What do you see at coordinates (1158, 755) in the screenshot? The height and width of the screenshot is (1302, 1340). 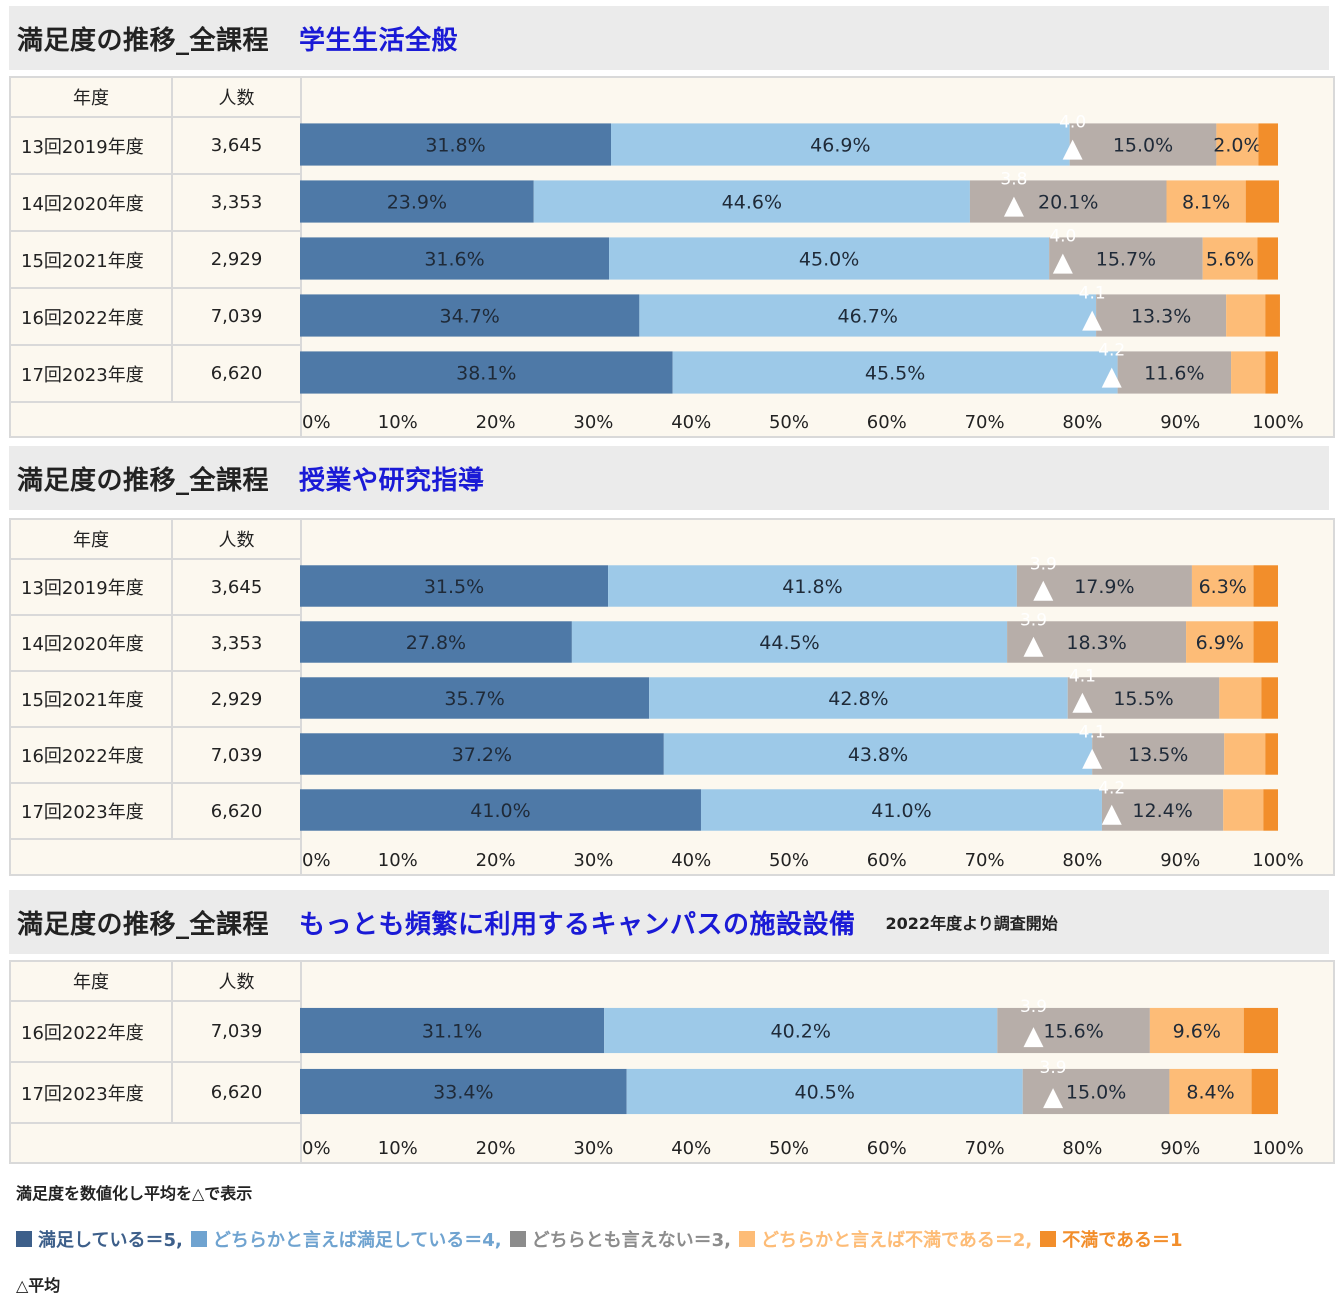 I see `data-label: 13.5%` at bounding box center [1158, 755].